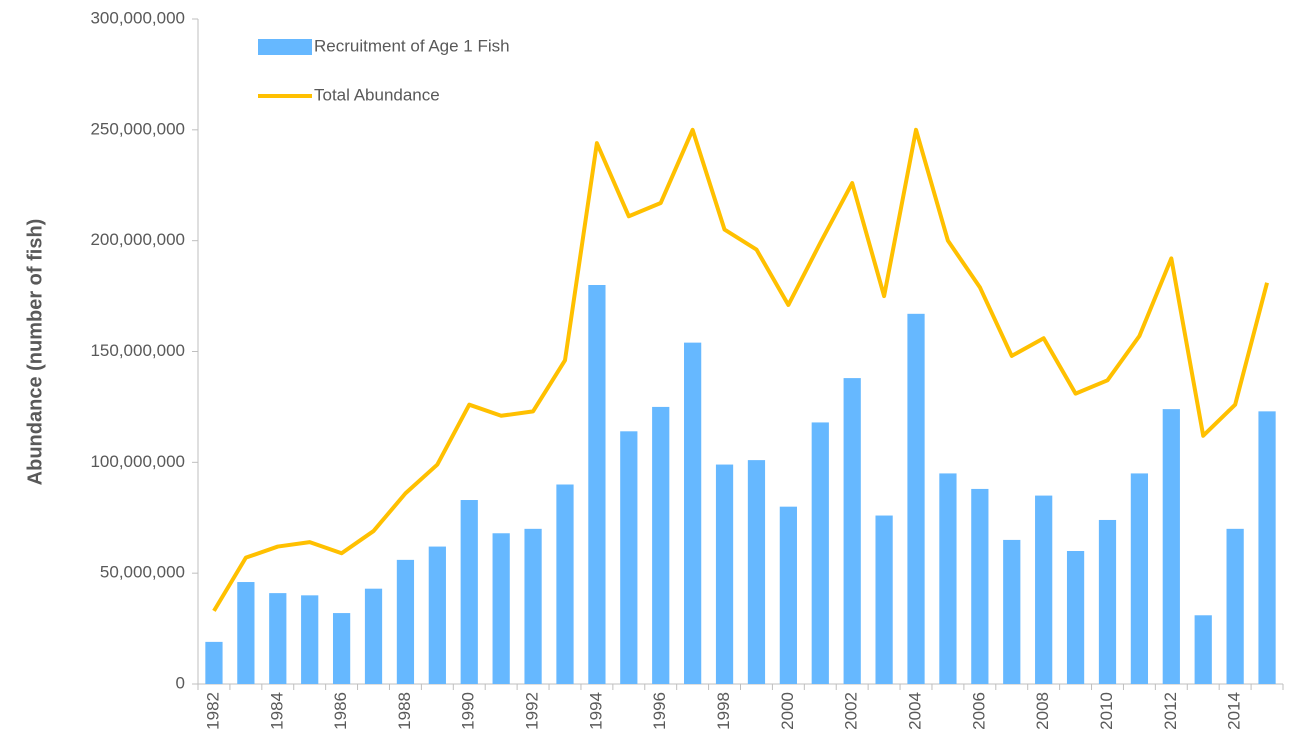 This screenshot has height=755, width=1298. Describe the element at coordinates (137, 17) in the screenshot. I see `y-tick-label: 300,000,000` at that location.